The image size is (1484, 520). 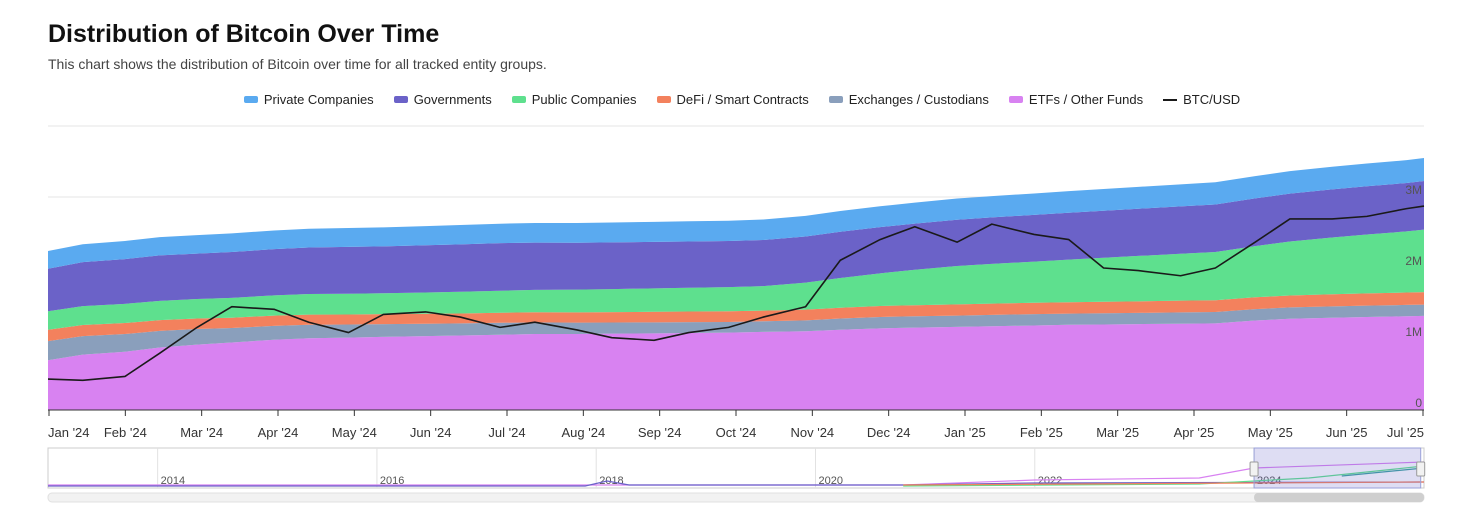 What do you see at coordinates (611, 481) in the screenshot?
I see `navigator-year-label: 2018` at bounding box center [611, 481].